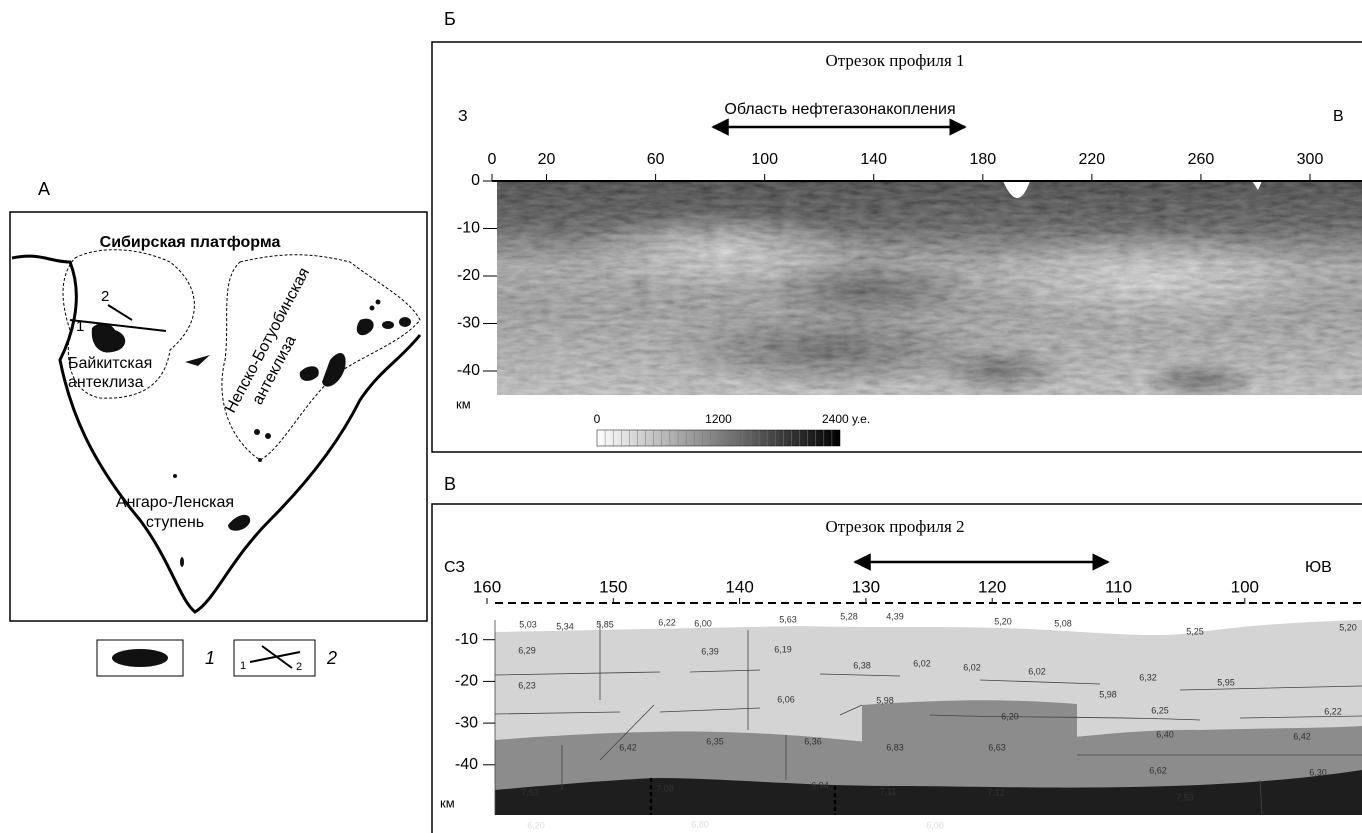 This screenshot has height=833, width=1362. What do you see at coordinates (1338, 116) in the screenshot?
I see `direction-label: В` at bounding box center [1338, 116].